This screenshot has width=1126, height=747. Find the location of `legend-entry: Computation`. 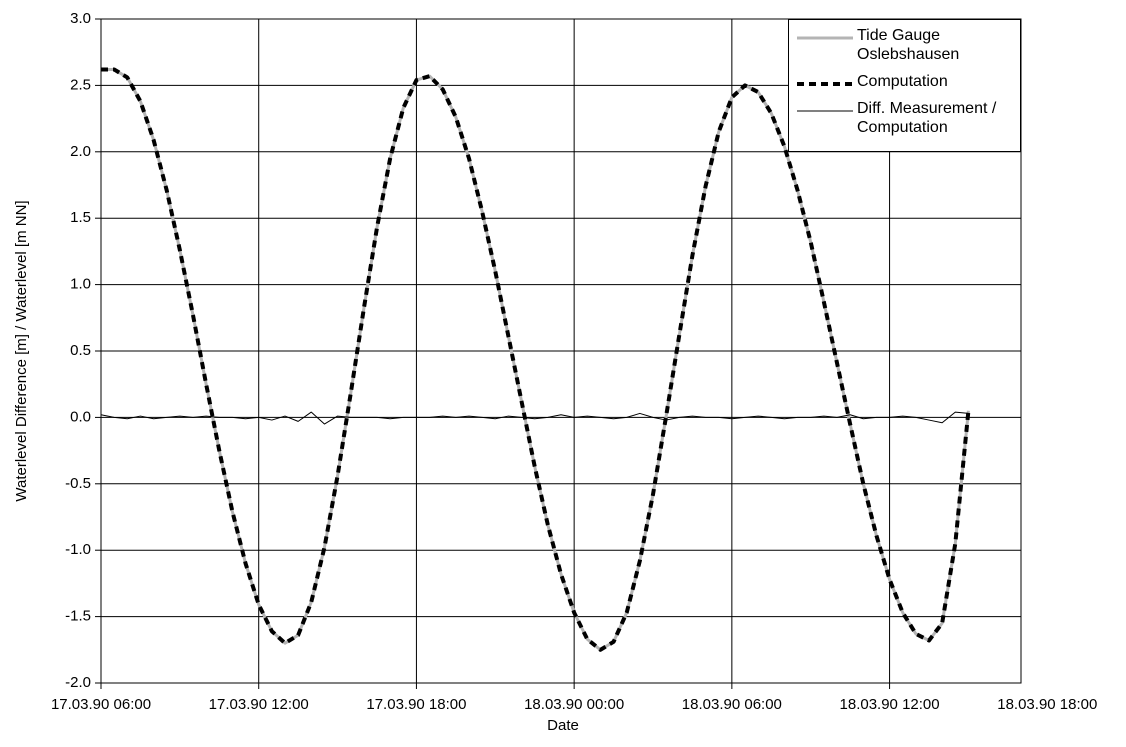

legend-entry: Computation is located at coordinates (904, 81).